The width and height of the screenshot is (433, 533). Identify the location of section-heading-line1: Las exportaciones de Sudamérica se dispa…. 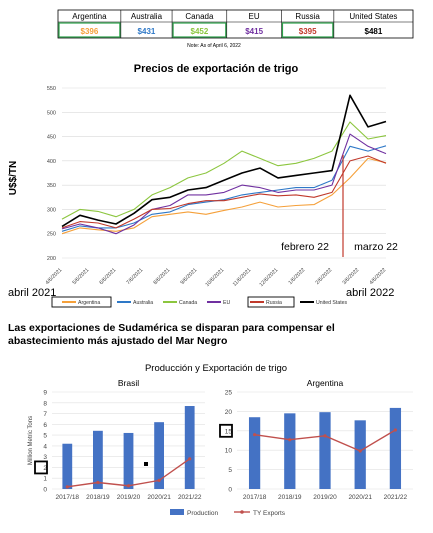
(171, 328).